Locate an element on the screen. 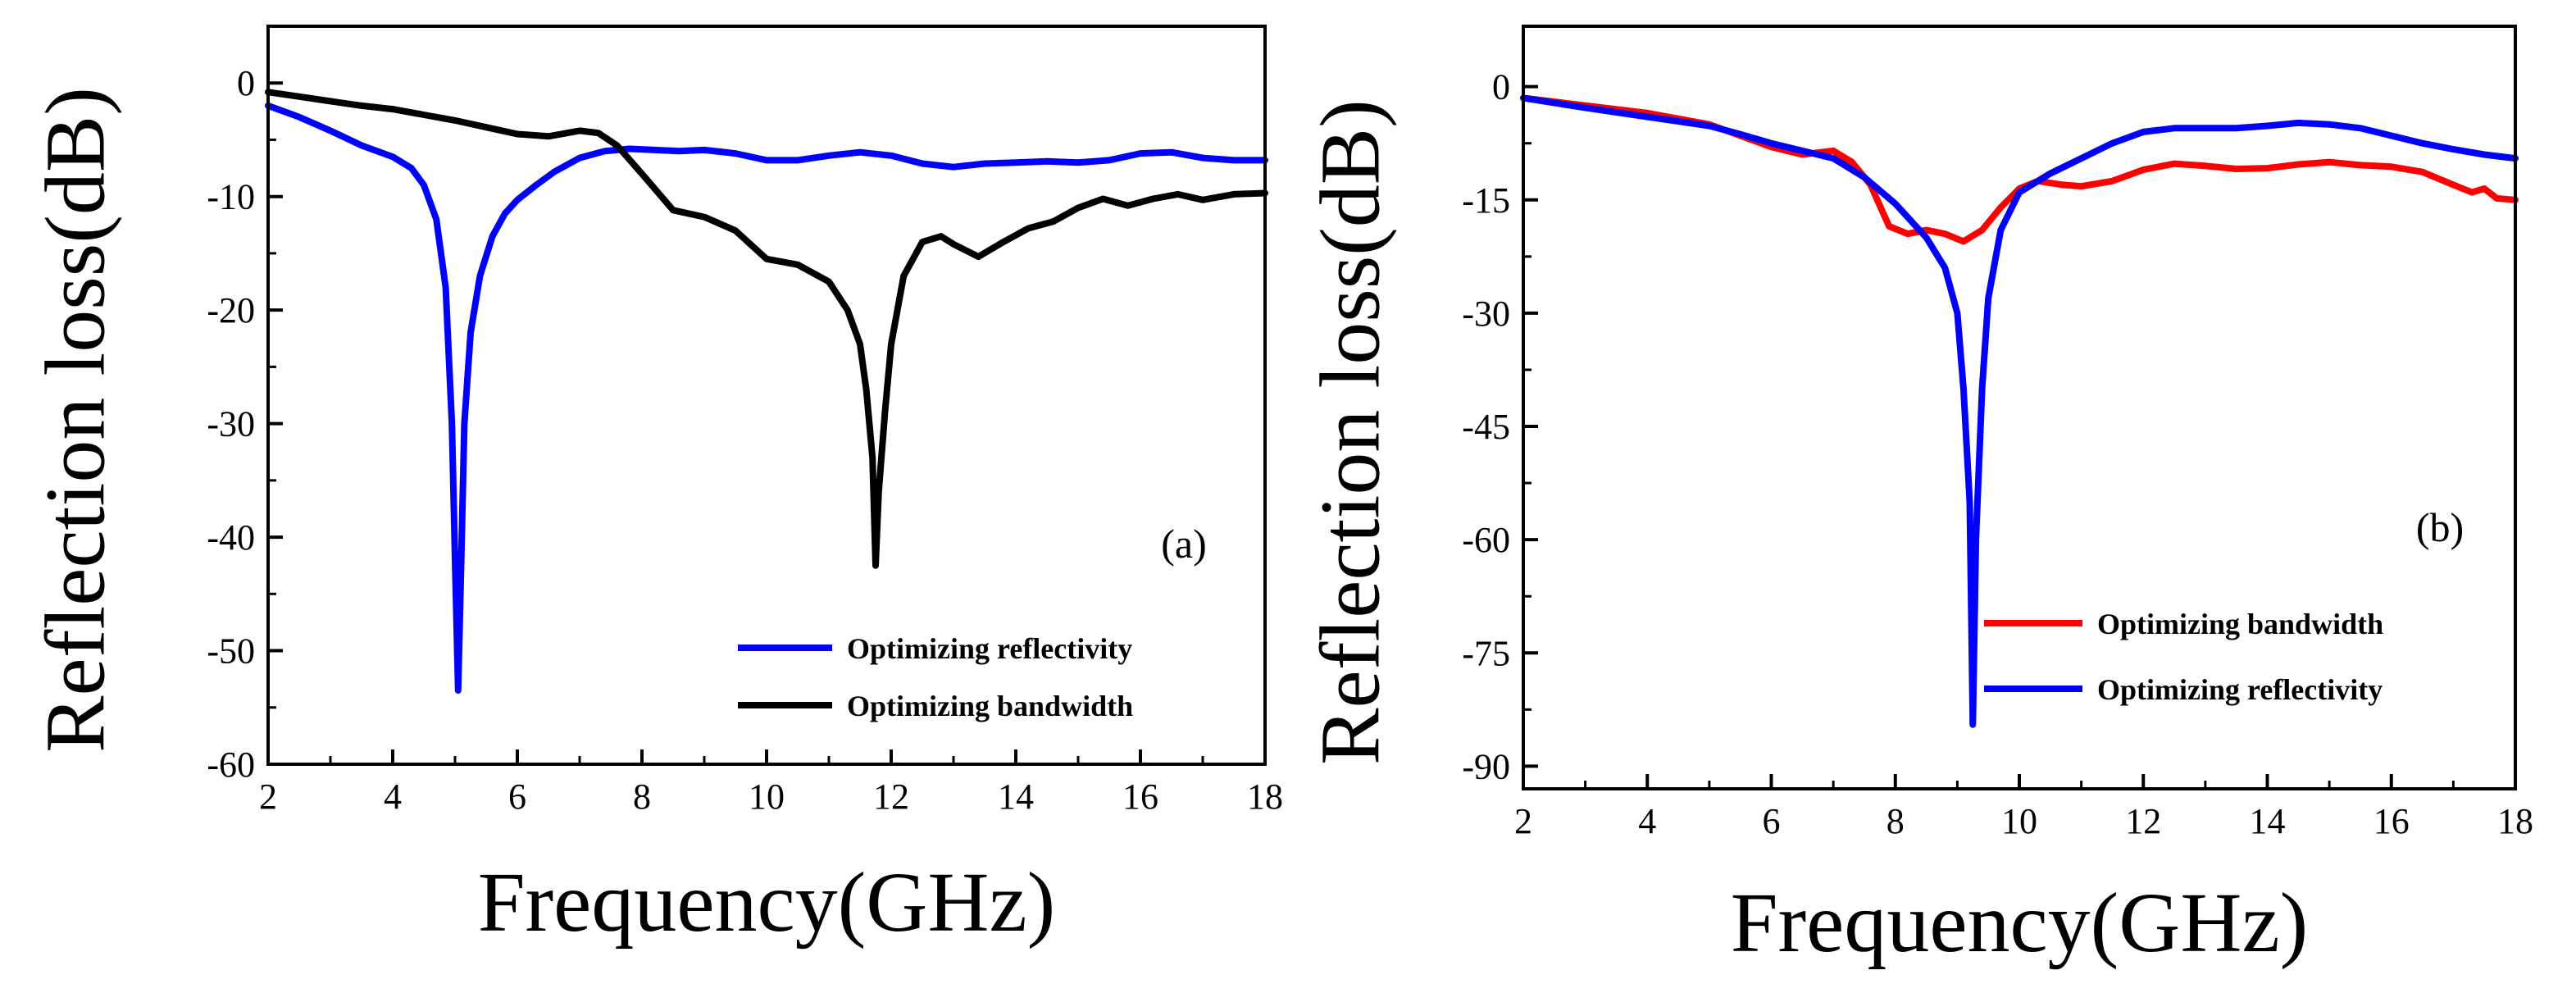  panel-a-x-tick-label: 18 is located at coordinates (1265, 797).